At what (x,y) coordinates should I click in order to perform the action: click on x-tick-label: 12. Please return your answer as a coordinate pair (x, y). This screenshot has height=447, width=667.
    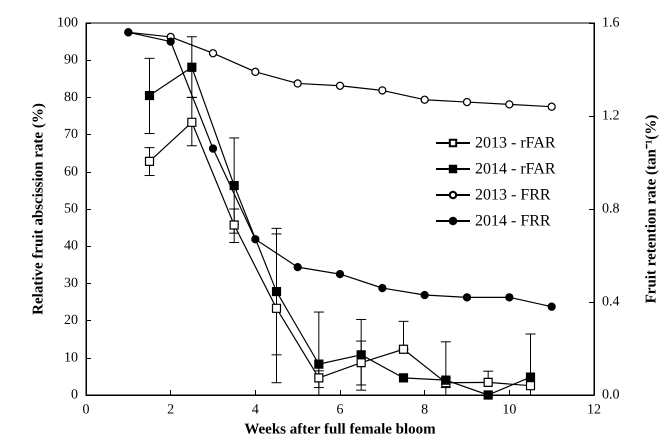
    Looking at the image, I should click on (594, 410).